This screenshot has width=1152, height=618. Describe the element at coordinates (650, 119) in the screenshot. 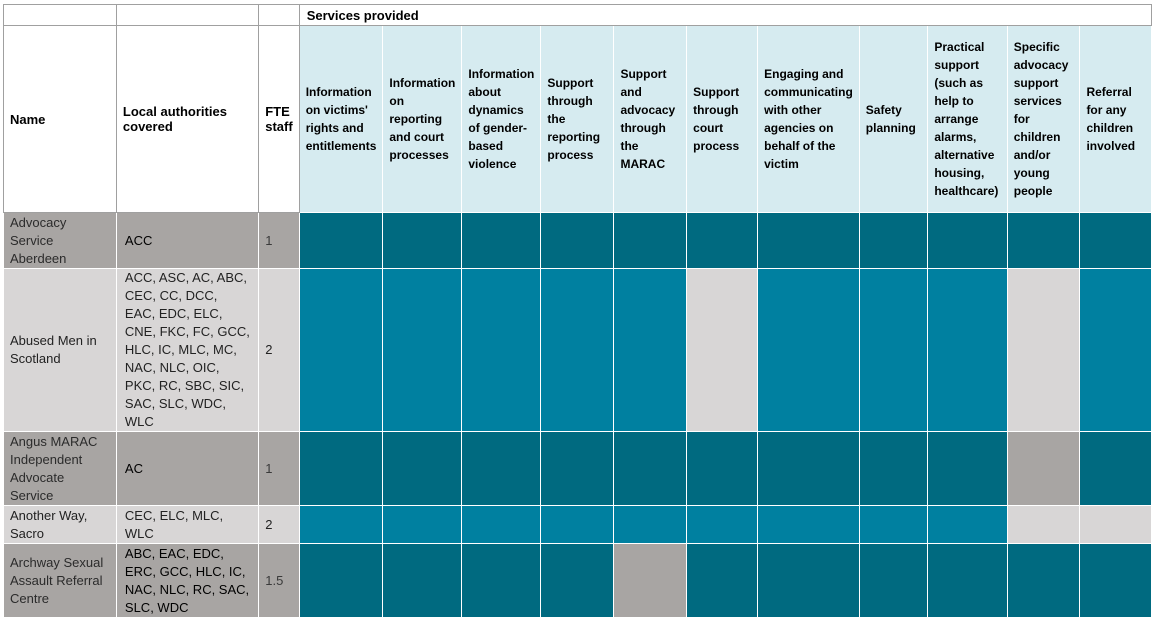

I see `service-column-header: Support and advocacy through the MARAC` at that location.